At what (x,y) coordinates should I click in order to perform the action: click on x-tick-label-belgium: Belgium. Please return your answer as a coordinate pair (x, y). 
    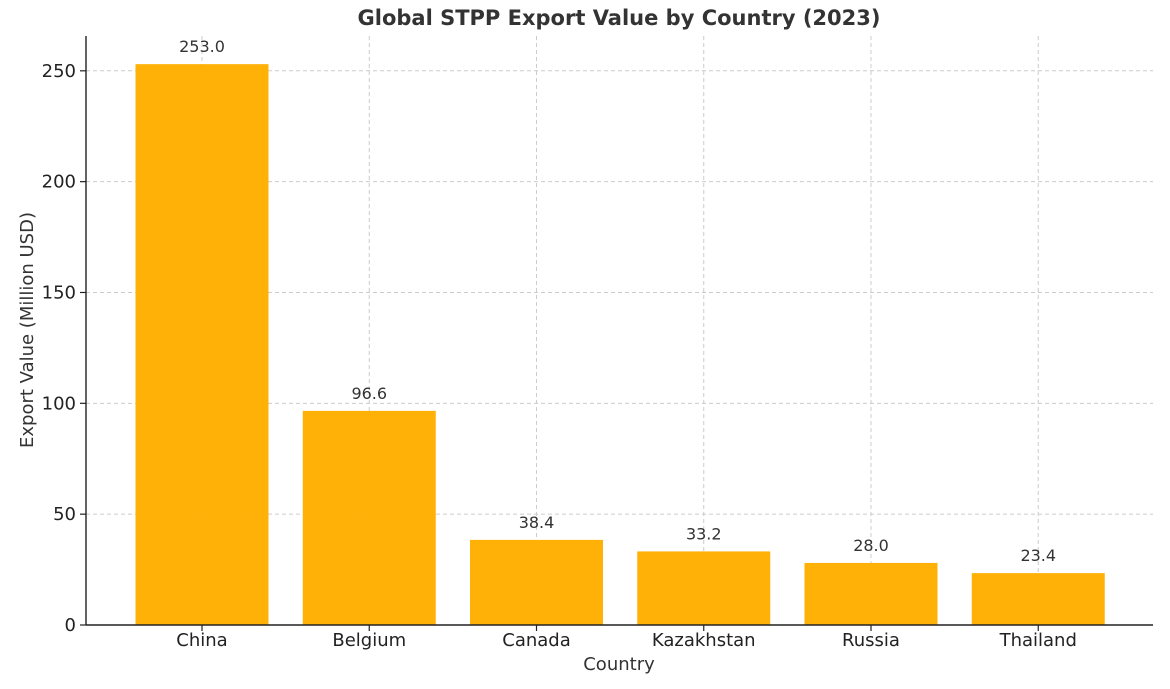
    Looking at the image, I should click on (369, 640).